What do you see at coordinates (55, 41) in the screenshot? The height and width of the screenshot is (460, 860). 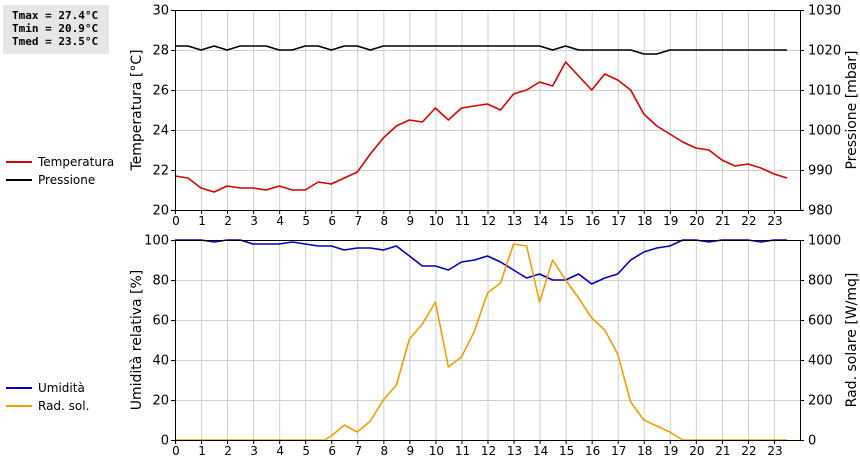 I see `stat-tmed: Tmed = 23.5°C` at bounding box center [55, 41].